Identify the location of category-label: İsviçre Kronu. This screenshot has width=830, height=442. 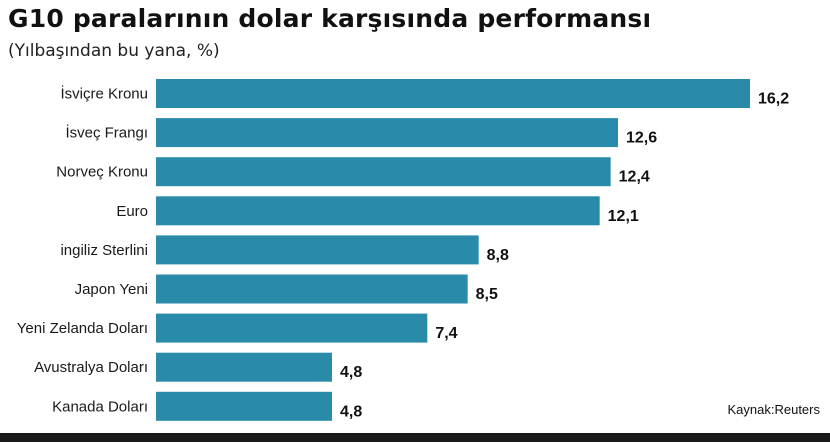
(104, 94).